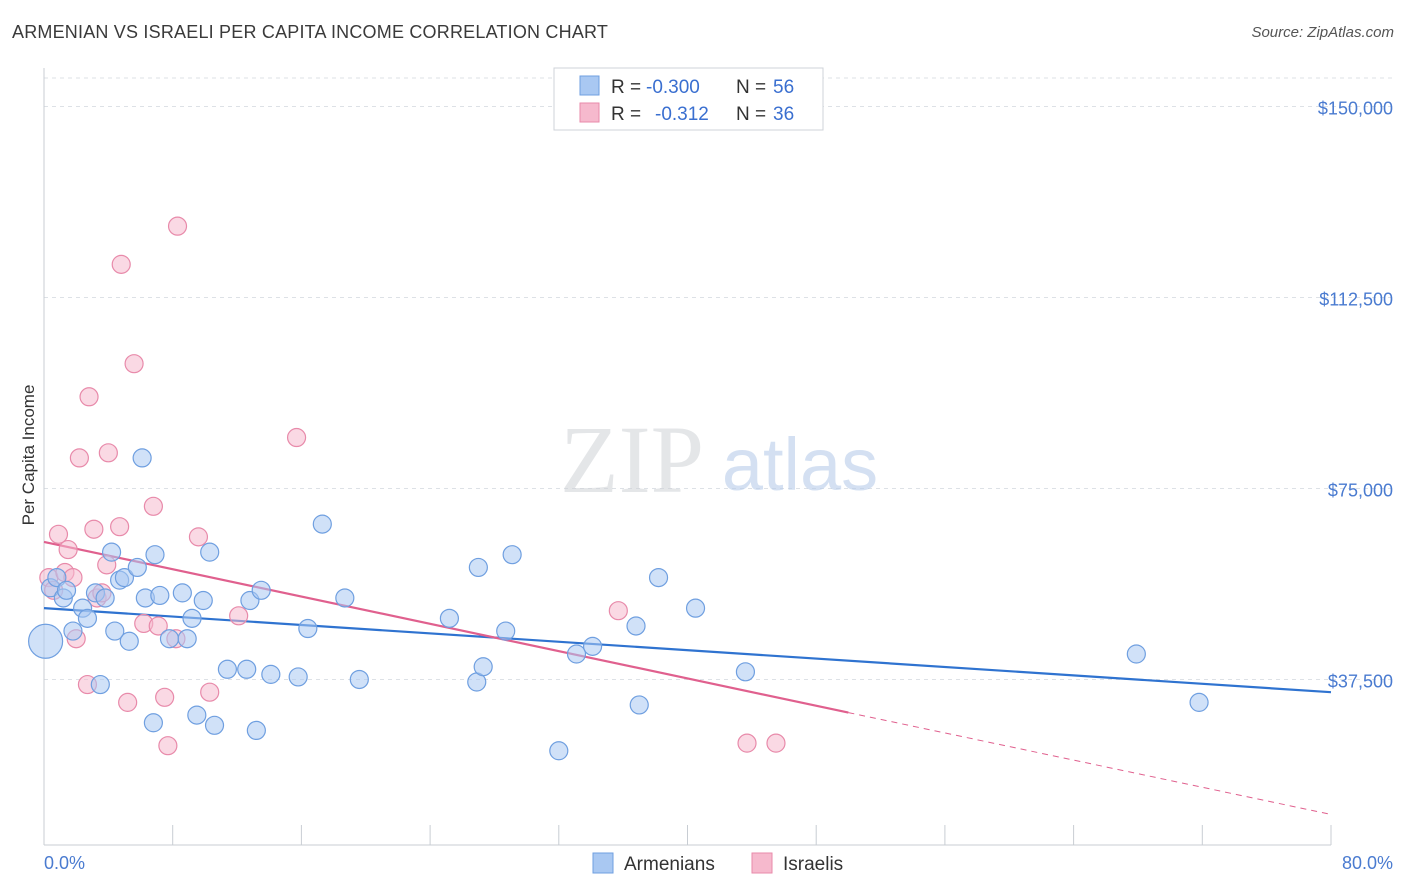 This screenshot has height=892, width=1406. What do you see at coordinates (669, 864) in the screenshot?
I see `legend-armenians-label: Armenians` at bounding box center [669, 864].